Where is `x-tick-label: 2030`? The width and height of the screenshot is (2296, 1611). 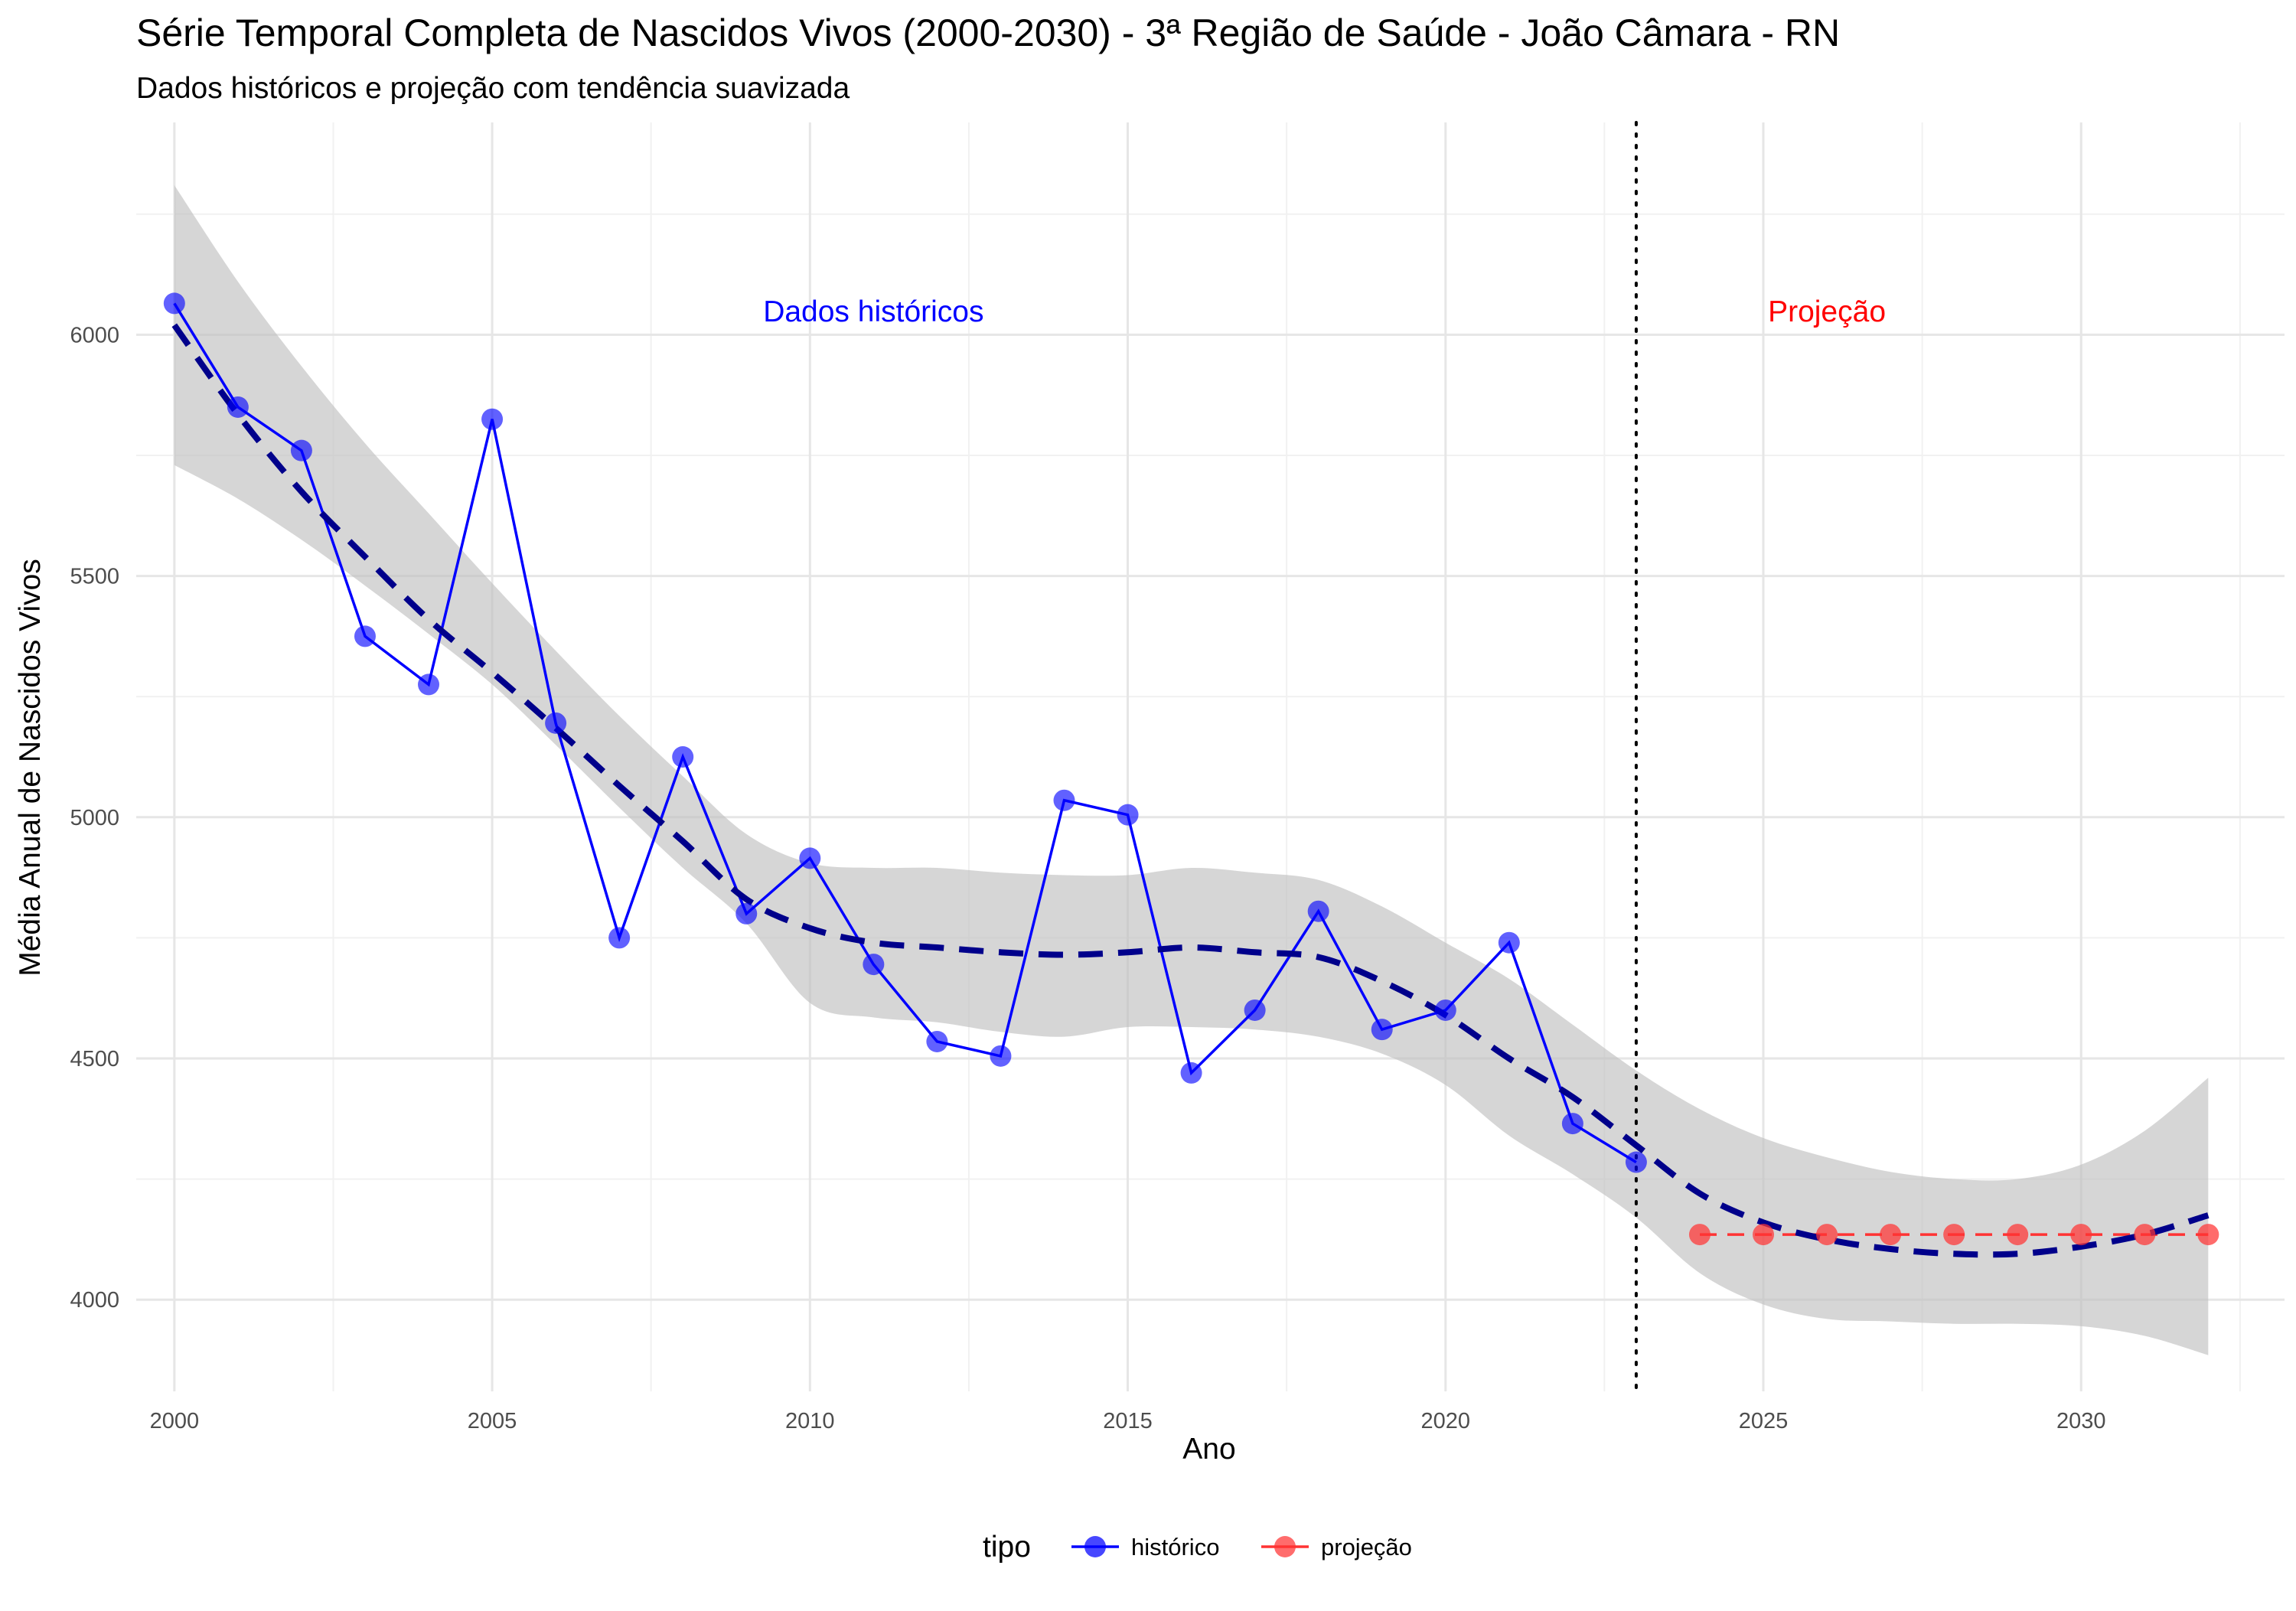
x-tick-label: 2030 is located at coordinates (2081, 1421).